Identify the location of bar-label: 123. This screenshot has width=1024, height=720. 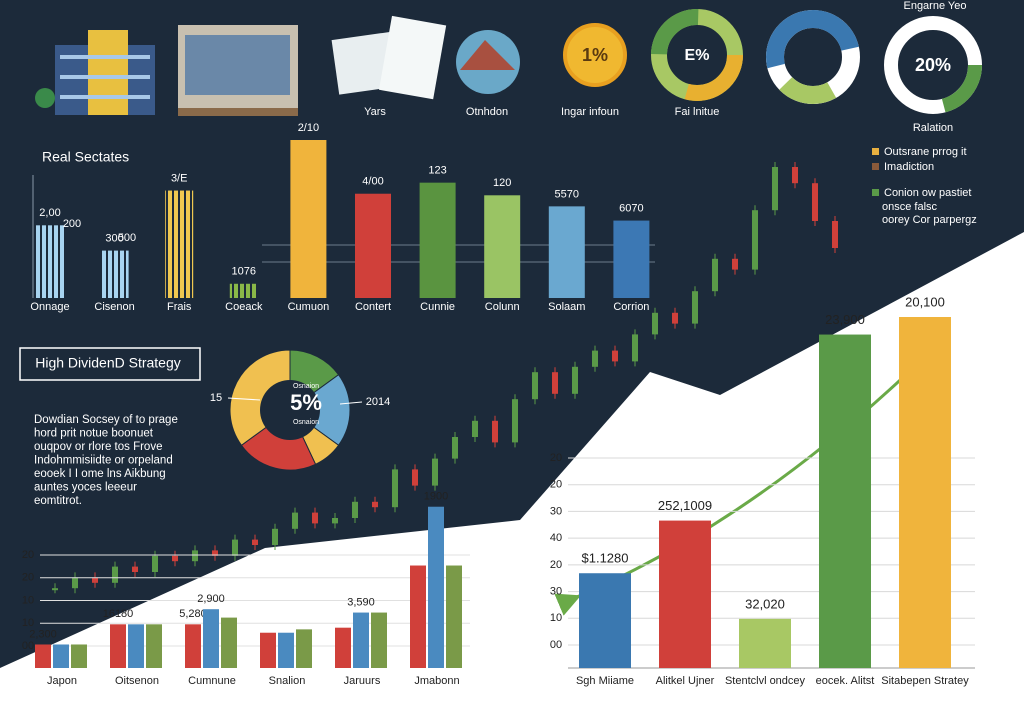
(437, 171).